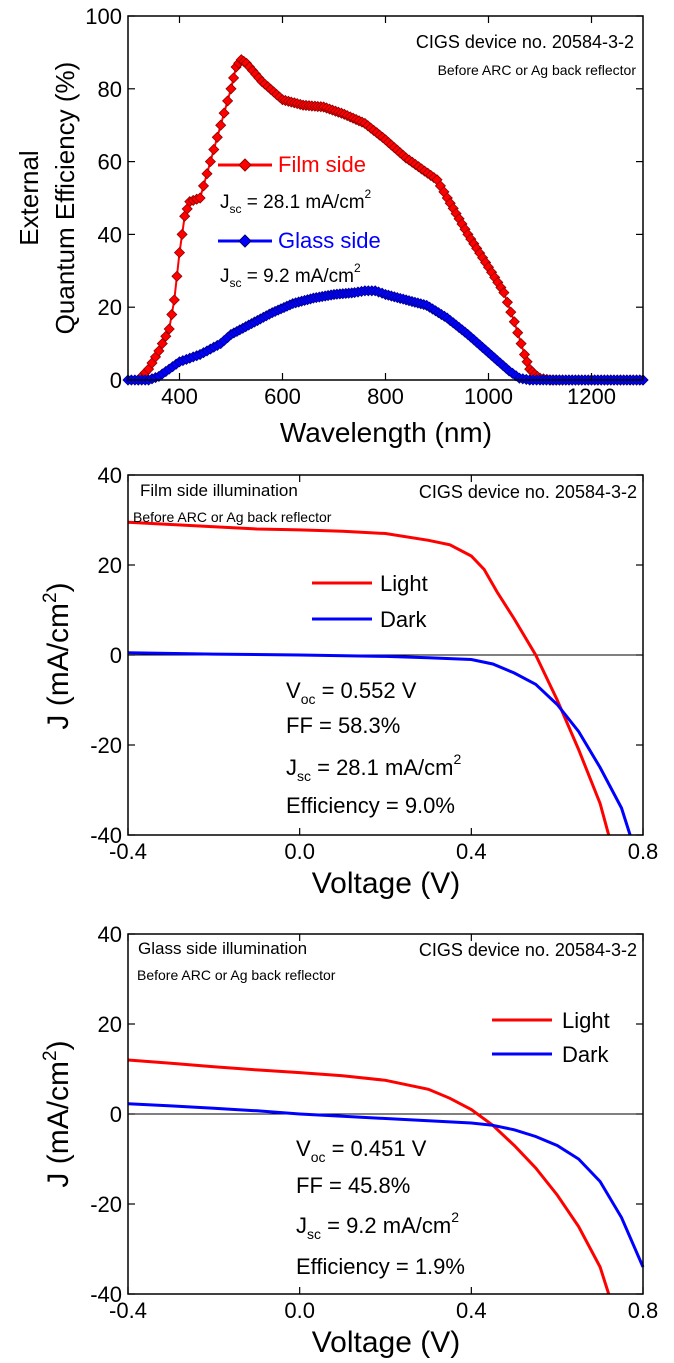  What do you see at coordinates (282, 396) in the screenshot?
I see `eqe-x-tick-label: 600` at bounding box center [282, 396].